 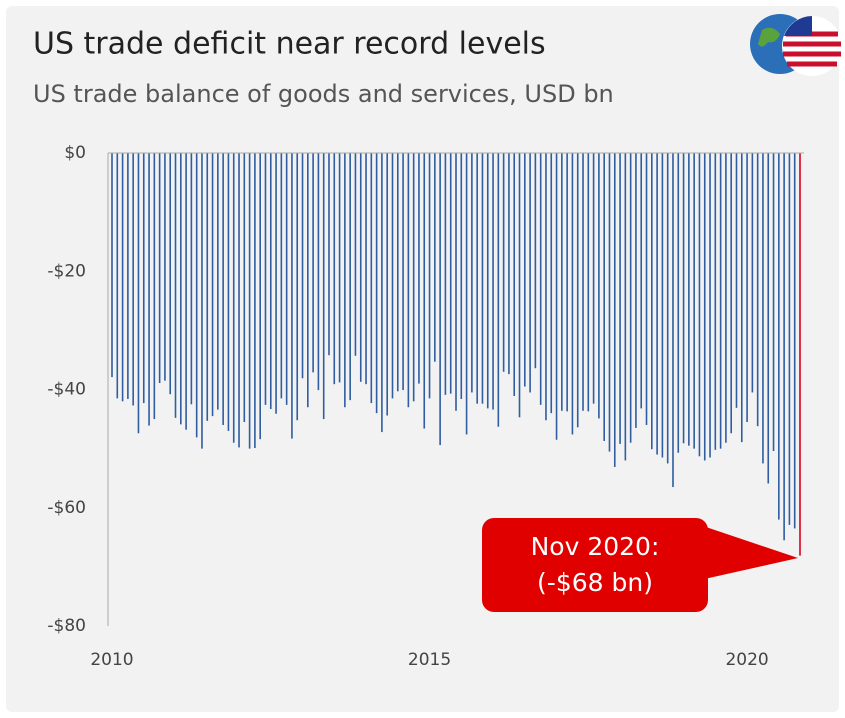 What do you see at coordinates (66, 508) in the screenshot?
I see `y-tick-label: -$60` at bounding box center [66, 508].